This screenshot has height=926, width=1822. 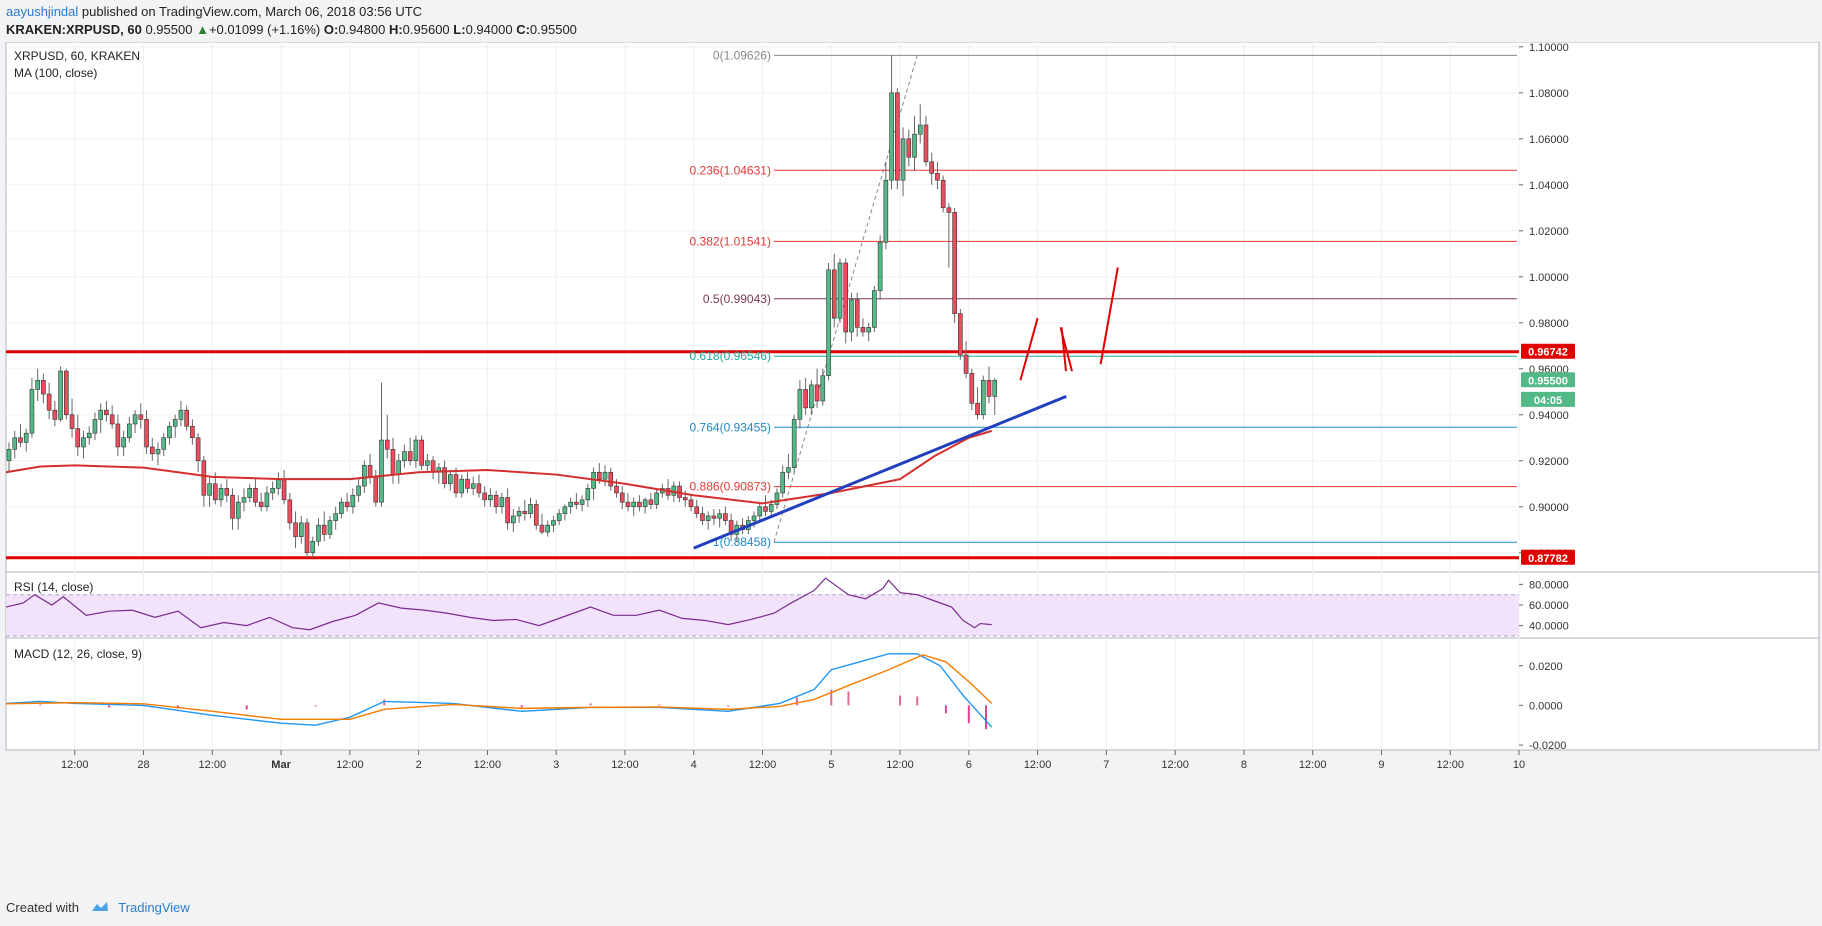 What do you see at coordinates (1548, 353) in the screenshot?
I see `price-tag-label: 0.96742` at bounding box center [1548, 353].